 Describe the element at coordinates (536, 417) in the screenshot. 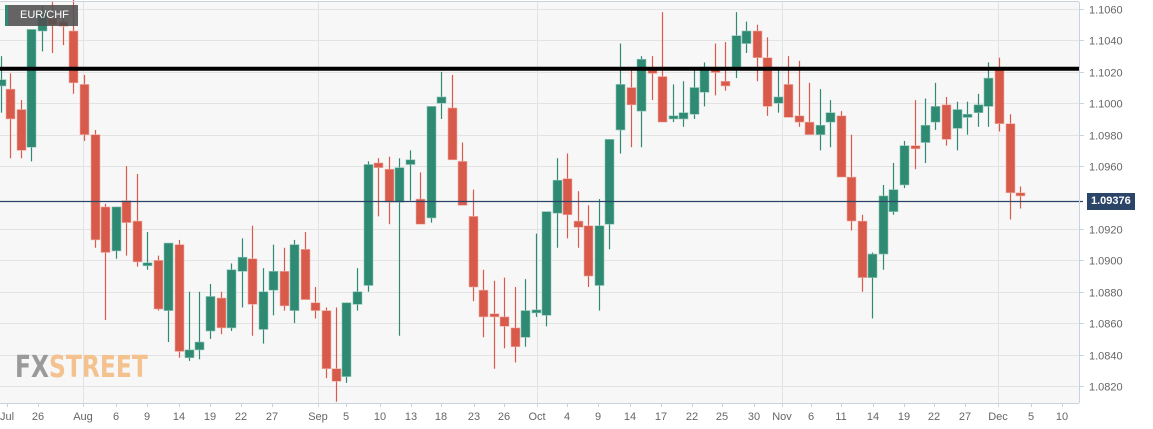

I see `x-tick-label: Oct` at that location.